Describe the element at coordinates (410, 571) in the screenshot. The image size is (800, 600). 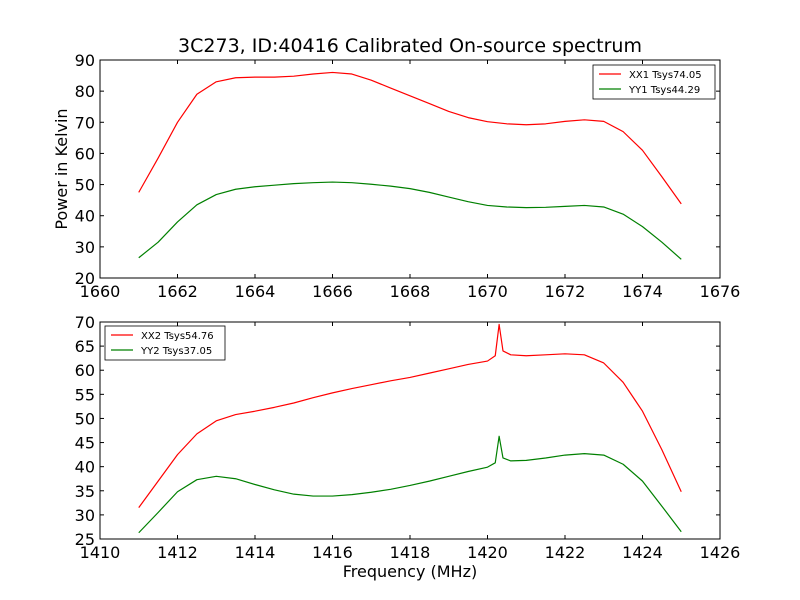
I see `x-axis-label: Frequency (MHz)` at that location.